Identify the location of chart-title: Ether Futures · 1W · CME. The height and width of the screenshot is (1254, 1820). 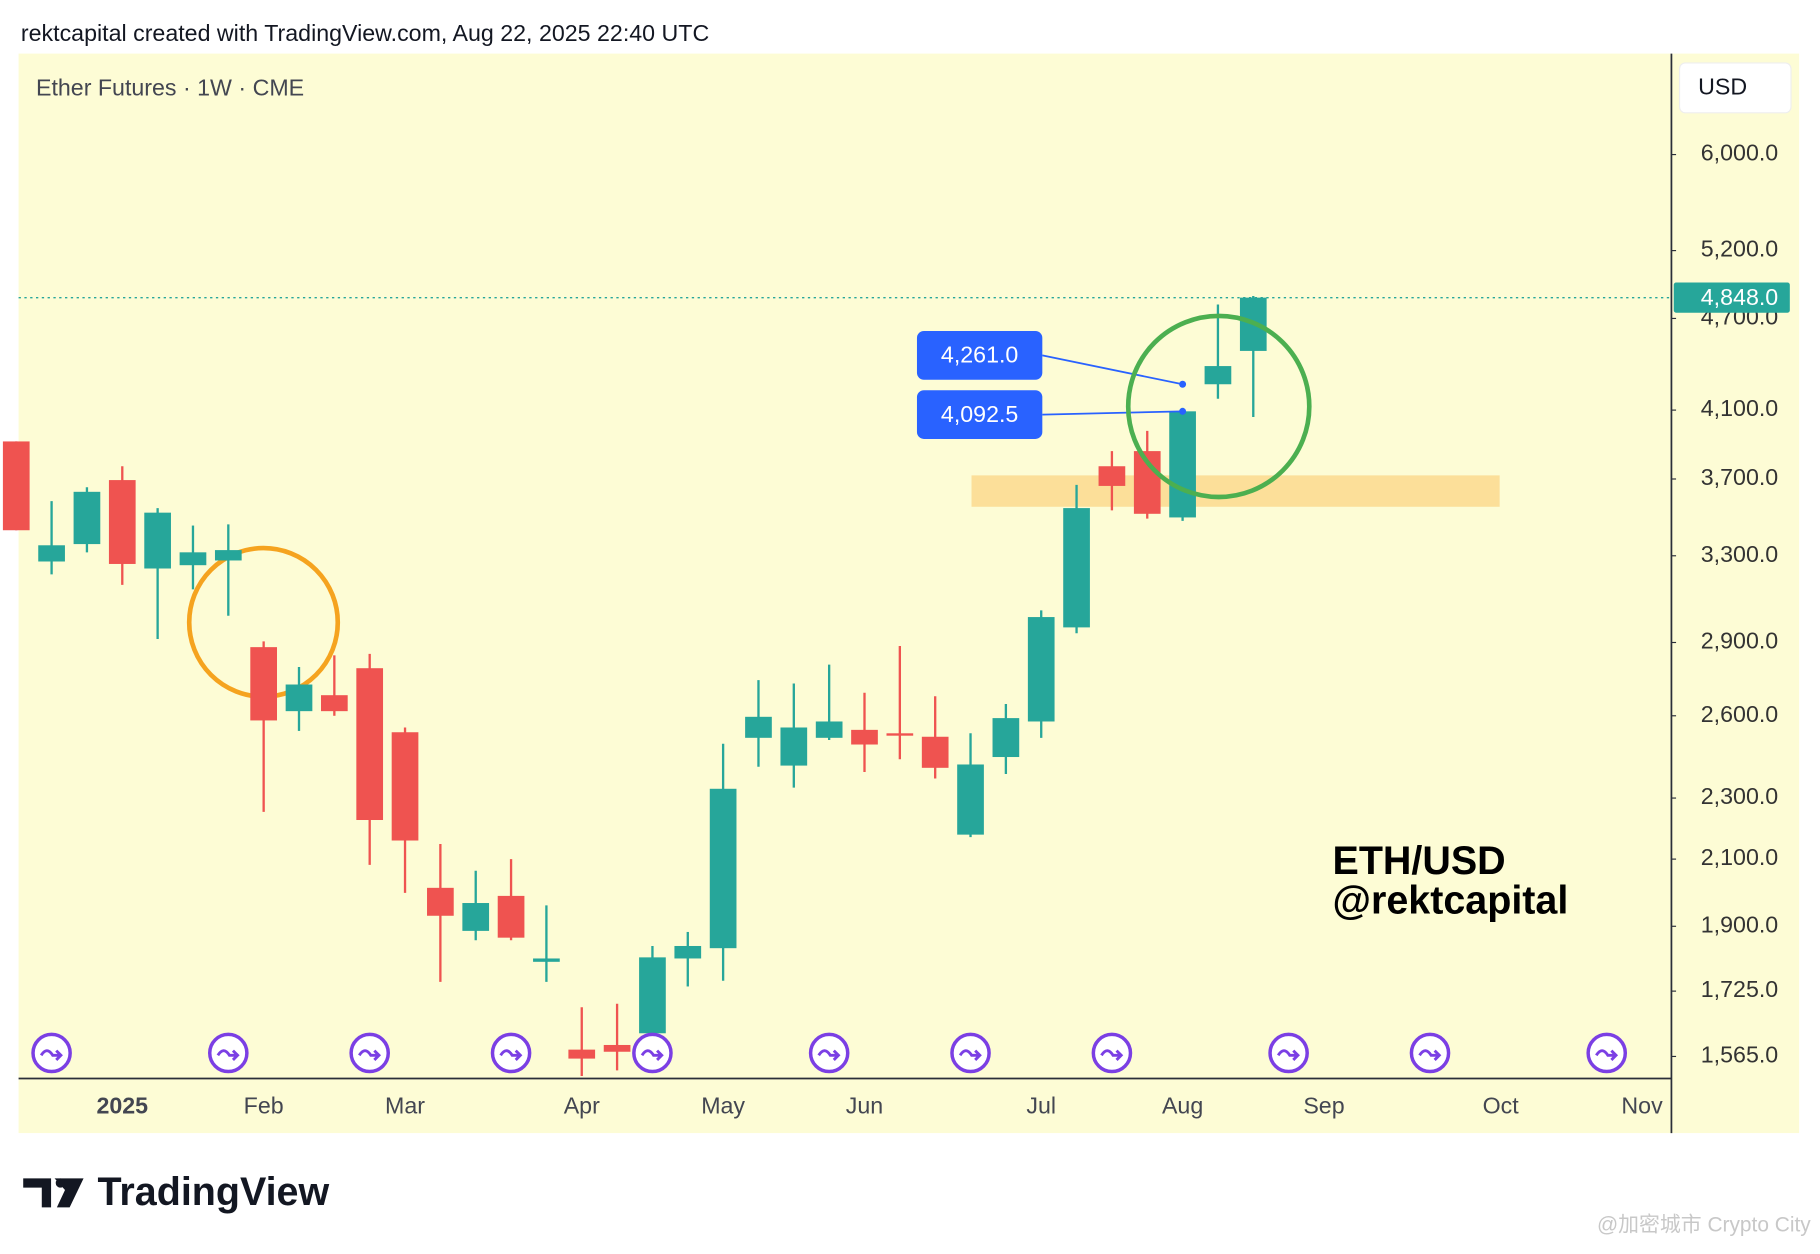
(170, 88).